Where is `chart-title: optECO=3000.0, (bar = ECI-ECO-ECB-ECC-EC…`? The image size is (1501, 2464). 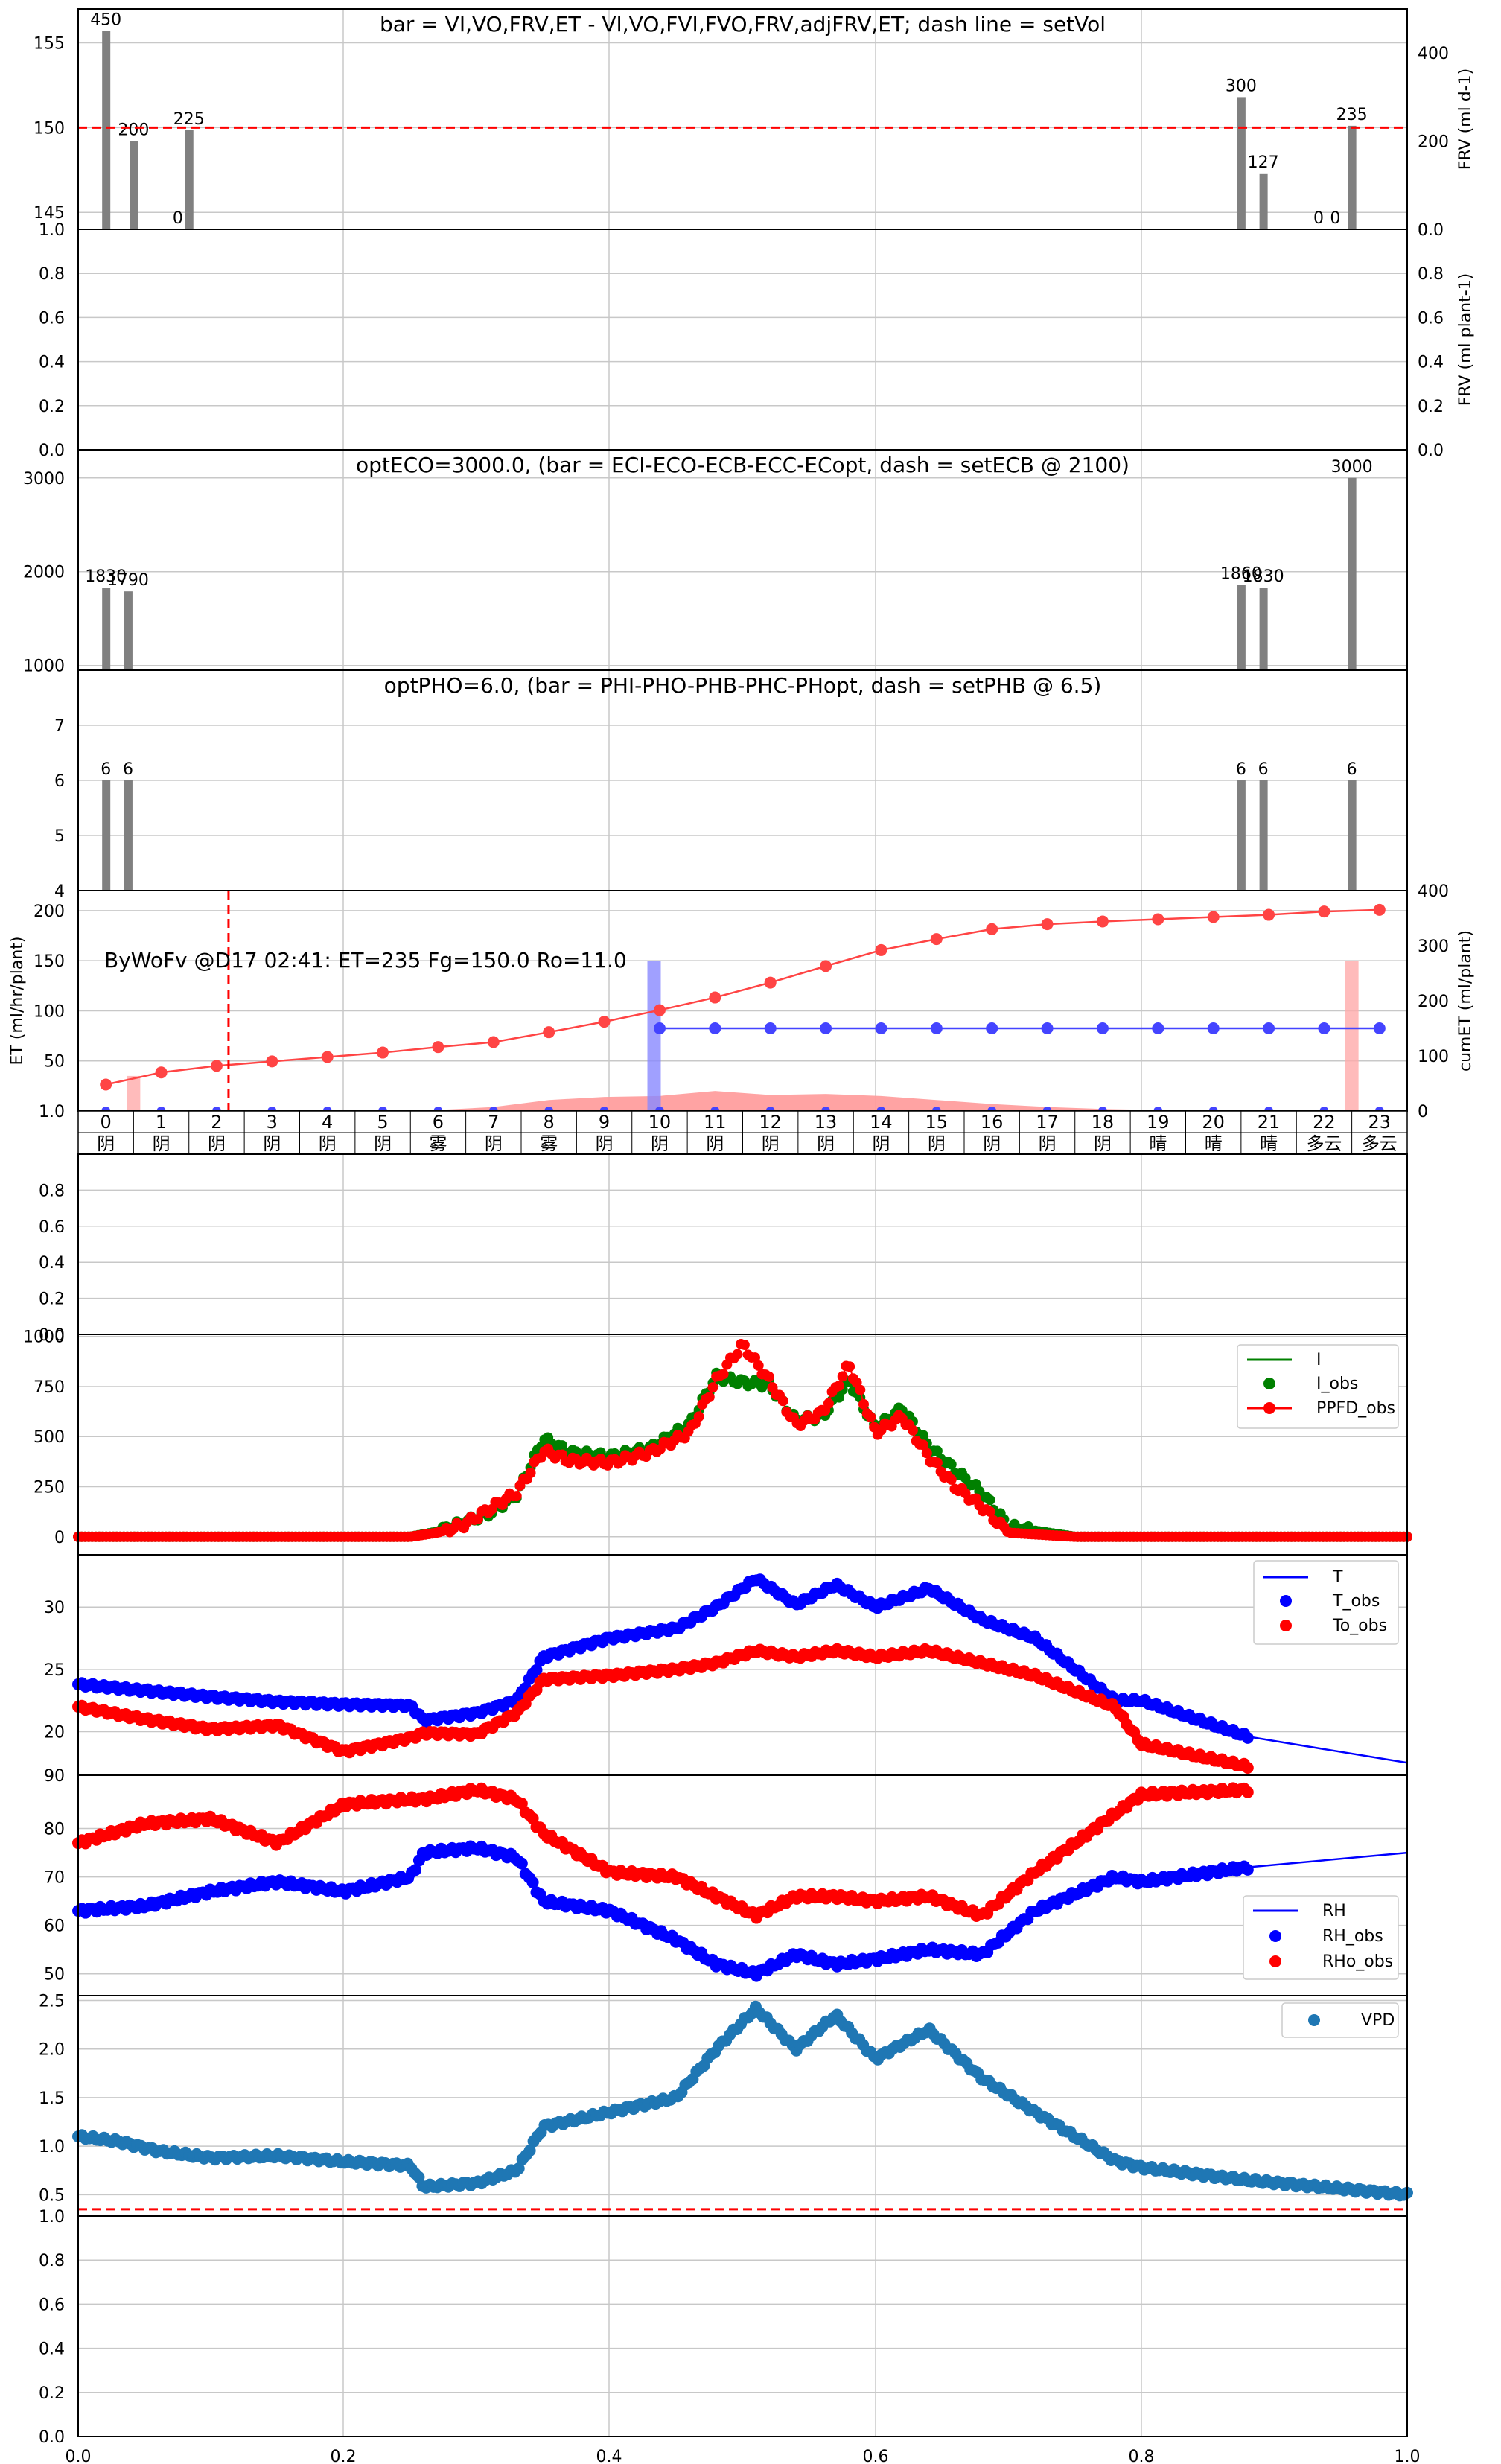 chart-title: optECO=3000.0, (bar = ECI-ECO-ECB-ECC-EC… is located at coordinates (742, 465).